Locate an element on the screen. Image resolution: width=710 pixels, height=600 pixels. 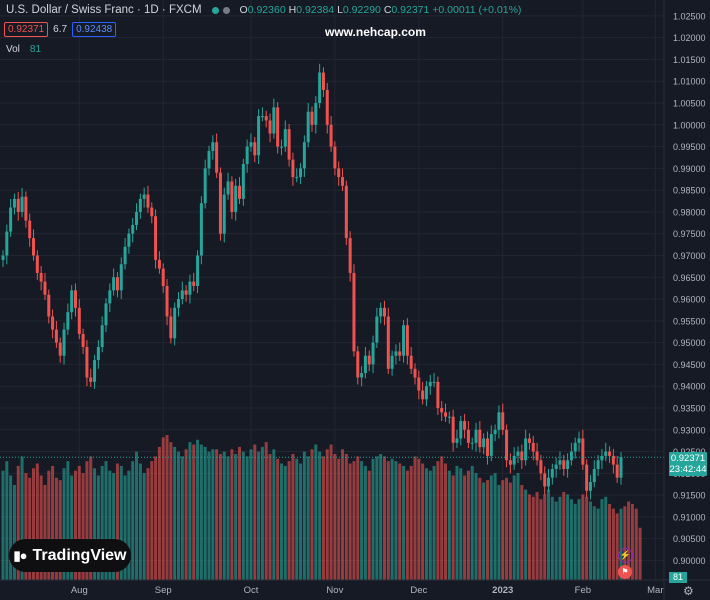
buy-button: 0.92438 is located at coordinates (94, 29).